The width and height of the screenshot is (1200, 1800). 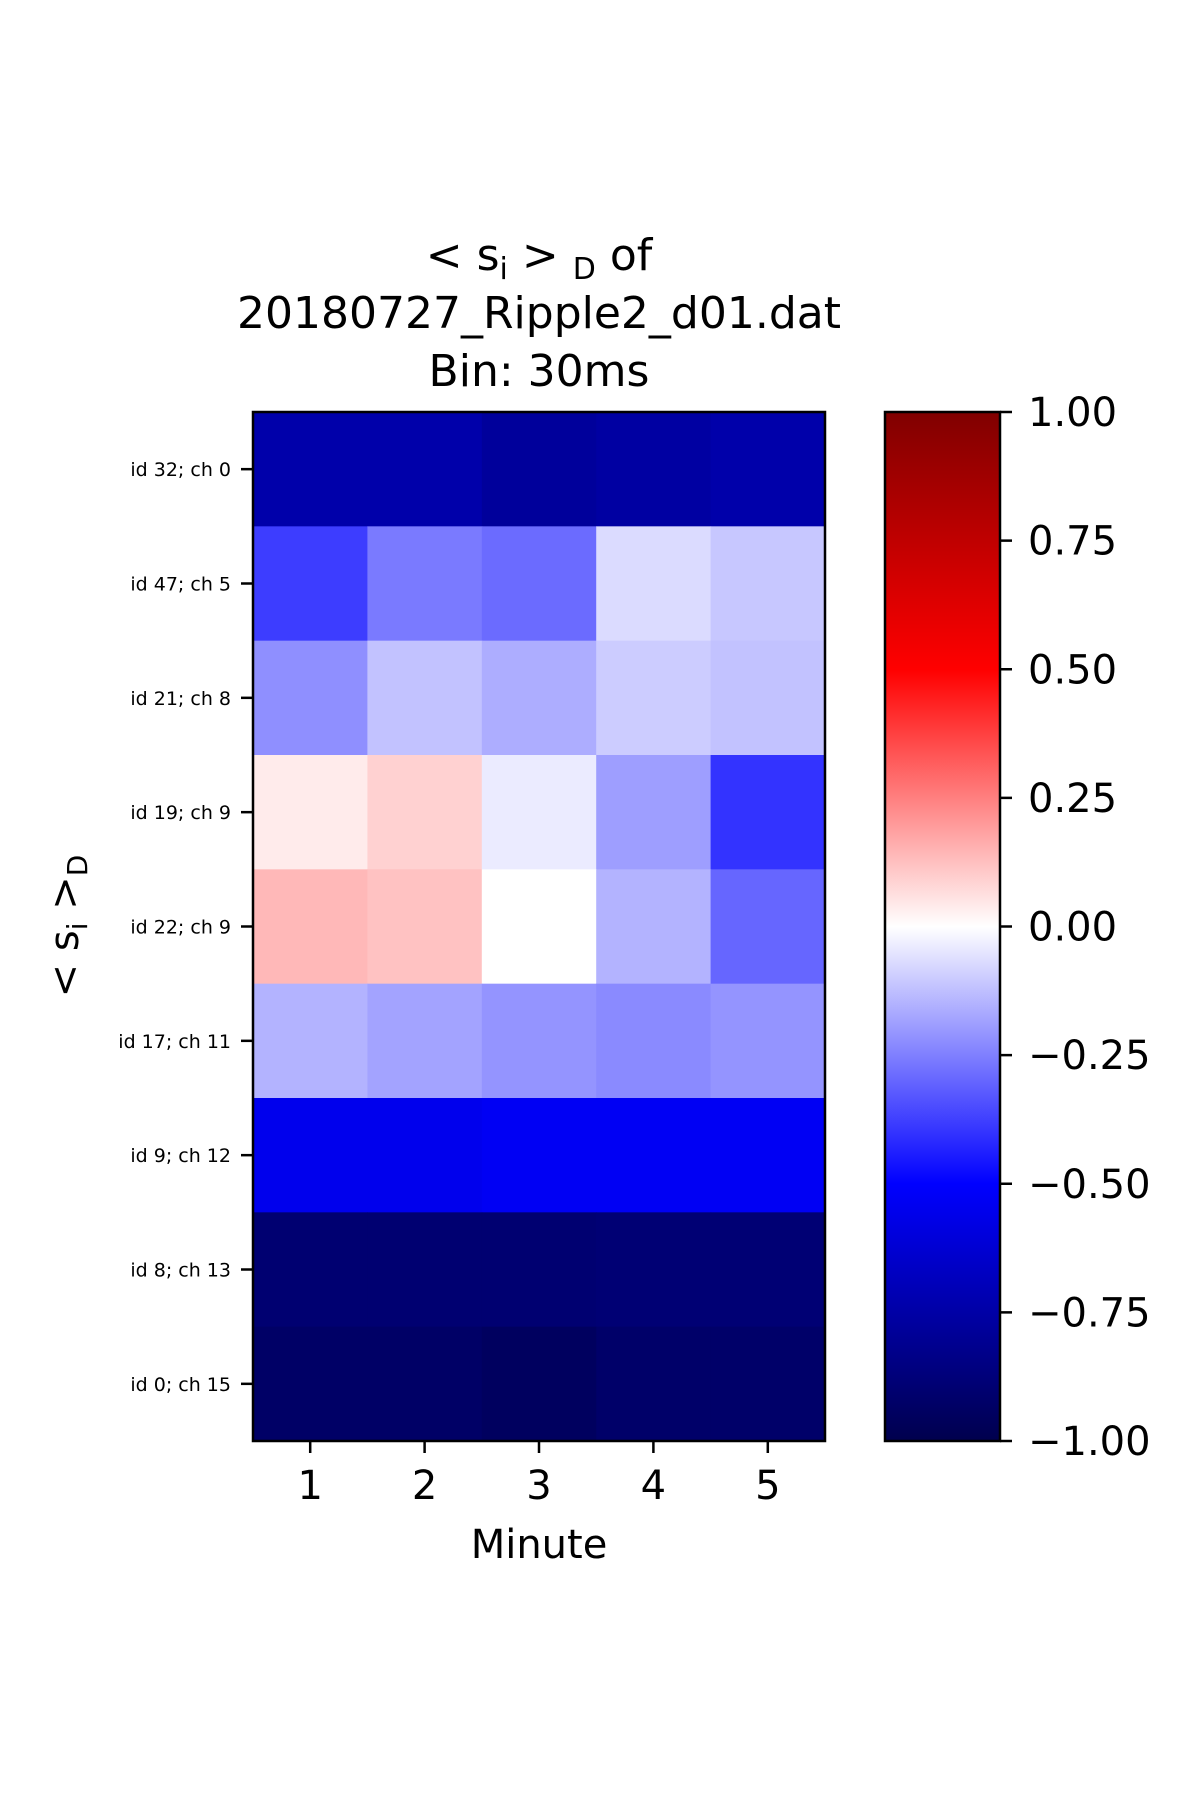 I want to click on x-tick-label: 4, so click(x=653, y=1486).